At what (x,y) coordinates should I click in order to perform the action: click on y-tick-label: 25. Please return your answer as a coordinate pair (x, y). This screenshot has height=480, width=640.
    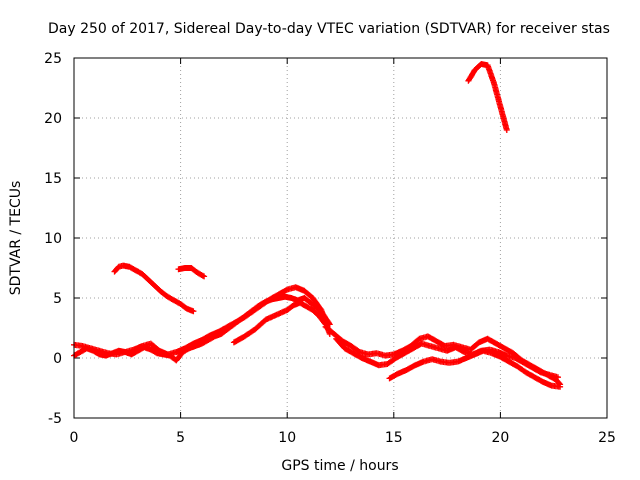
    Looking at the image, I should click on (53, 59).